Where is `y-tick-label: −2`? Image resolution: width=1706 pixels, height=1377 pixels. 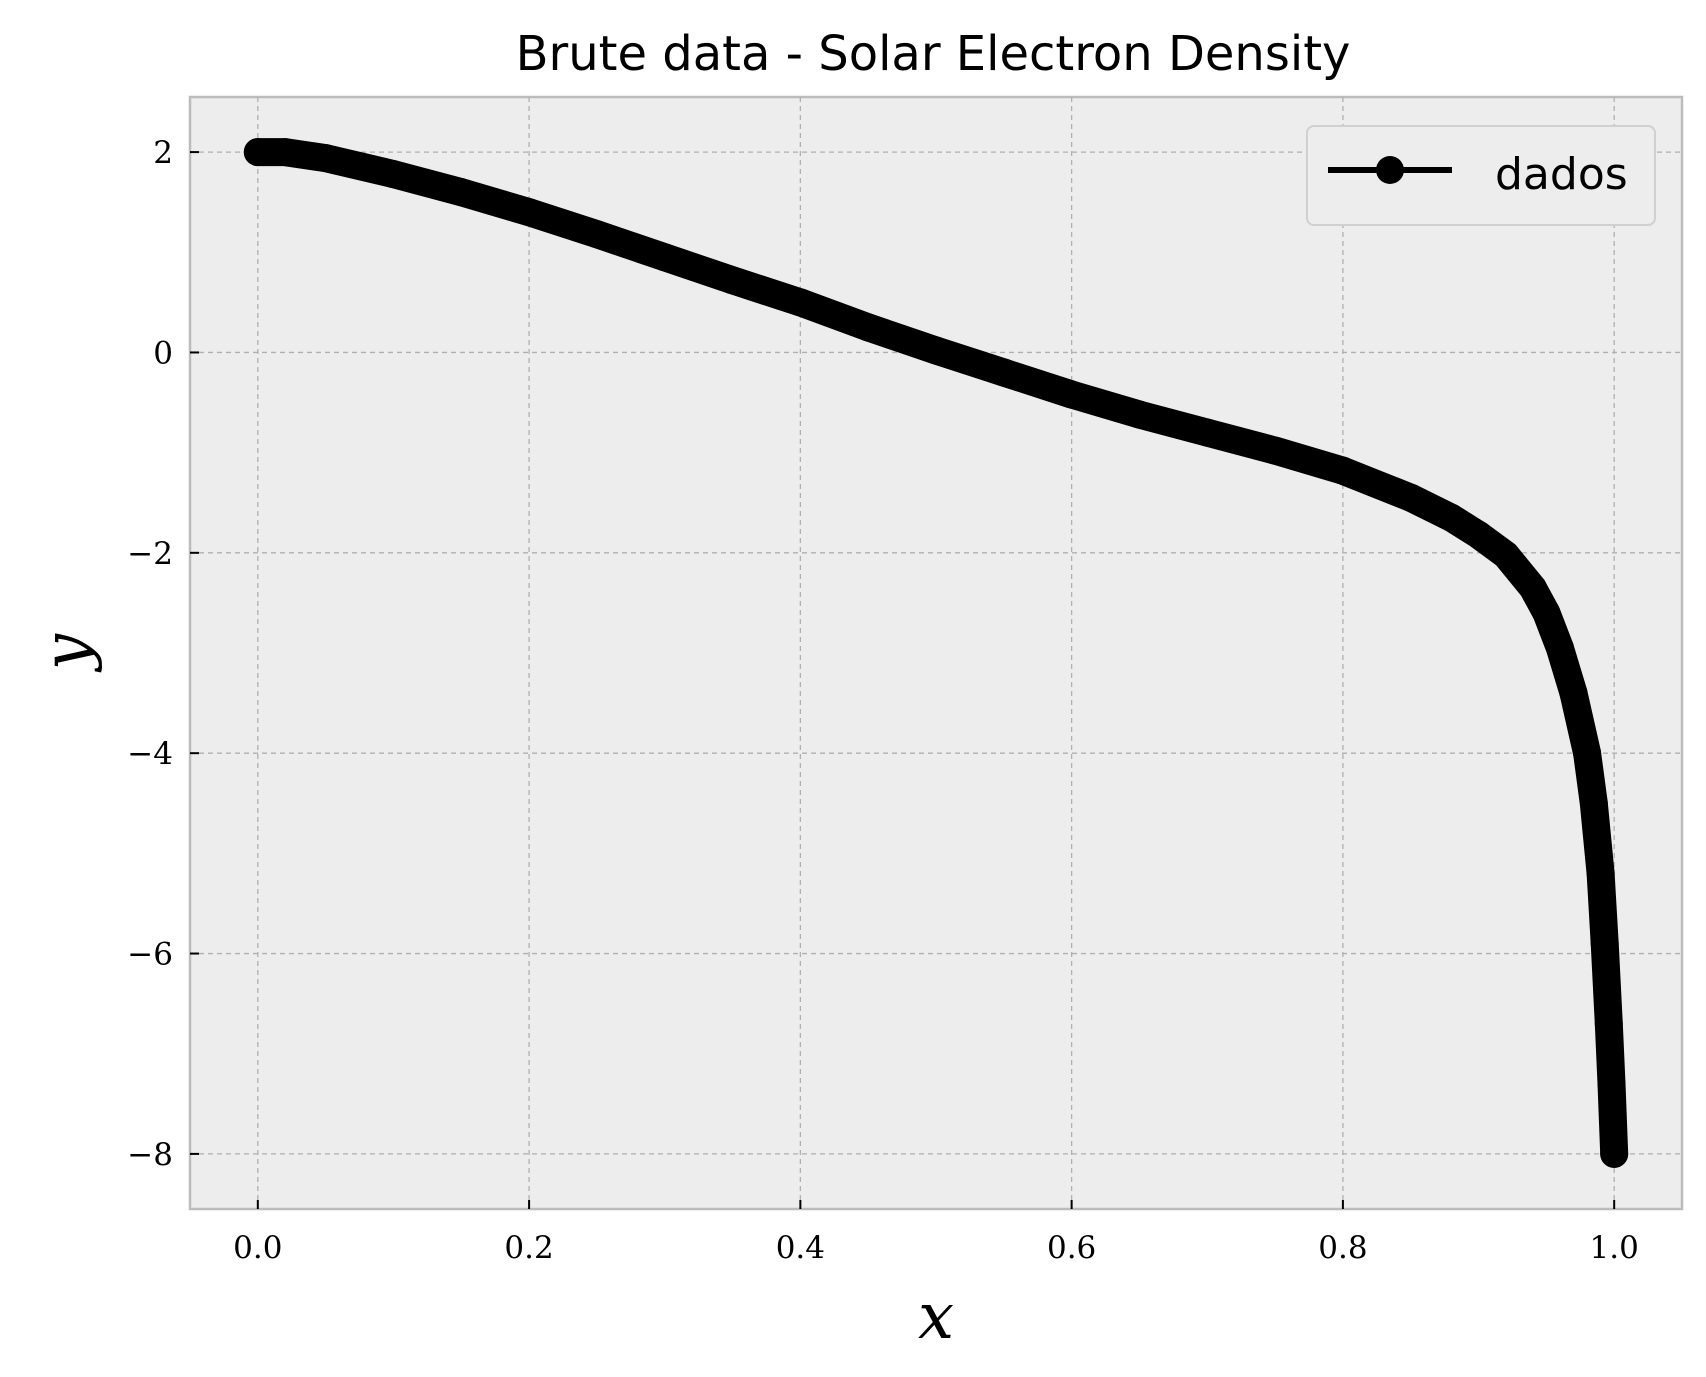
y-tick-label: −2 is located at coordinates (150, 554).